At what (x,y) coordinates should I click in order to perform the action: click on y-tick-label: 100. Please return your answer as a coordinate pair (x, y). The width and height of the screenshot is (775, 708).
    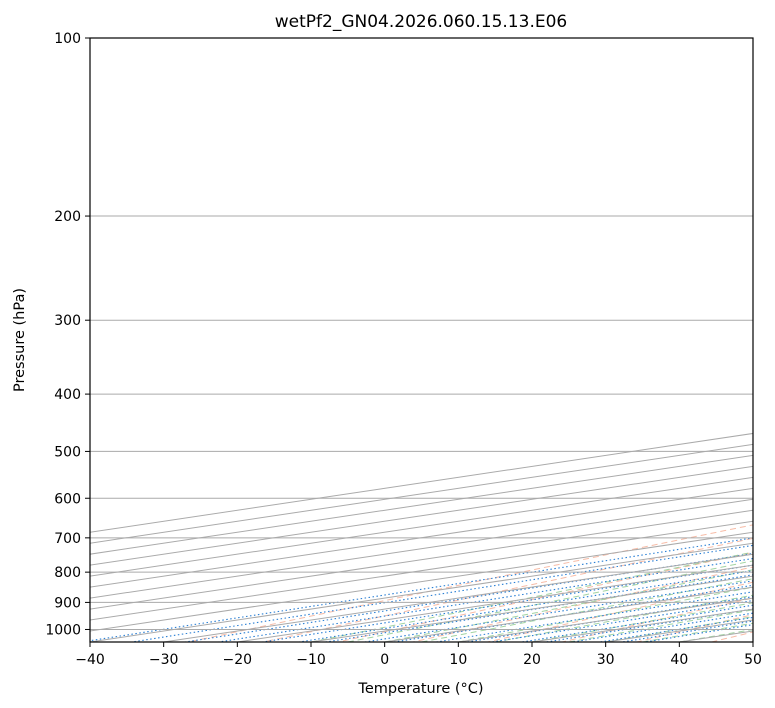
    Looking at the image, I should click on (67, 39).